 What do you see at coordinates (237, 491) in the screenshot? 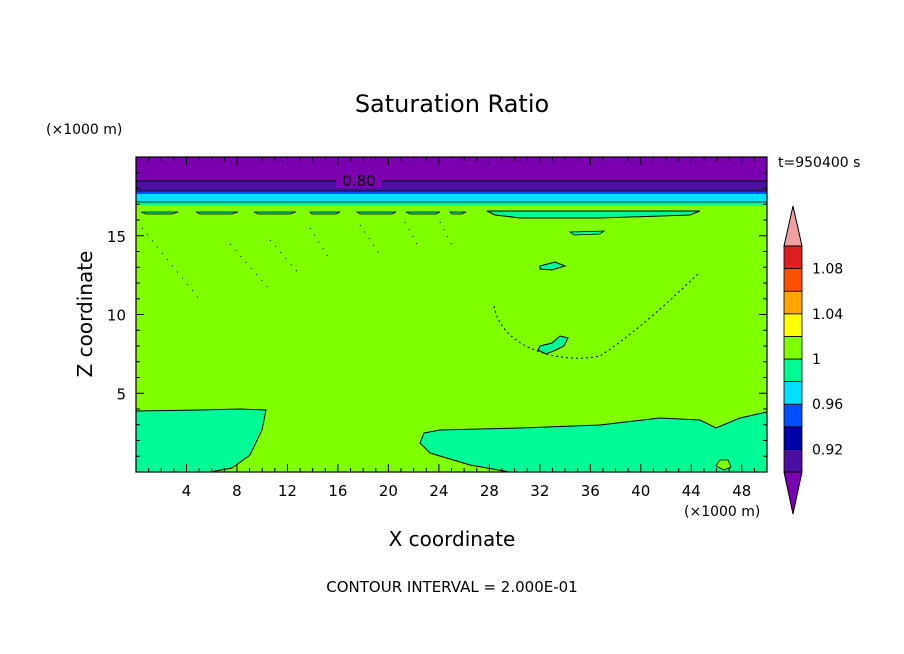
I see `x-tick-label: 8` at bounding box center [237, 491].